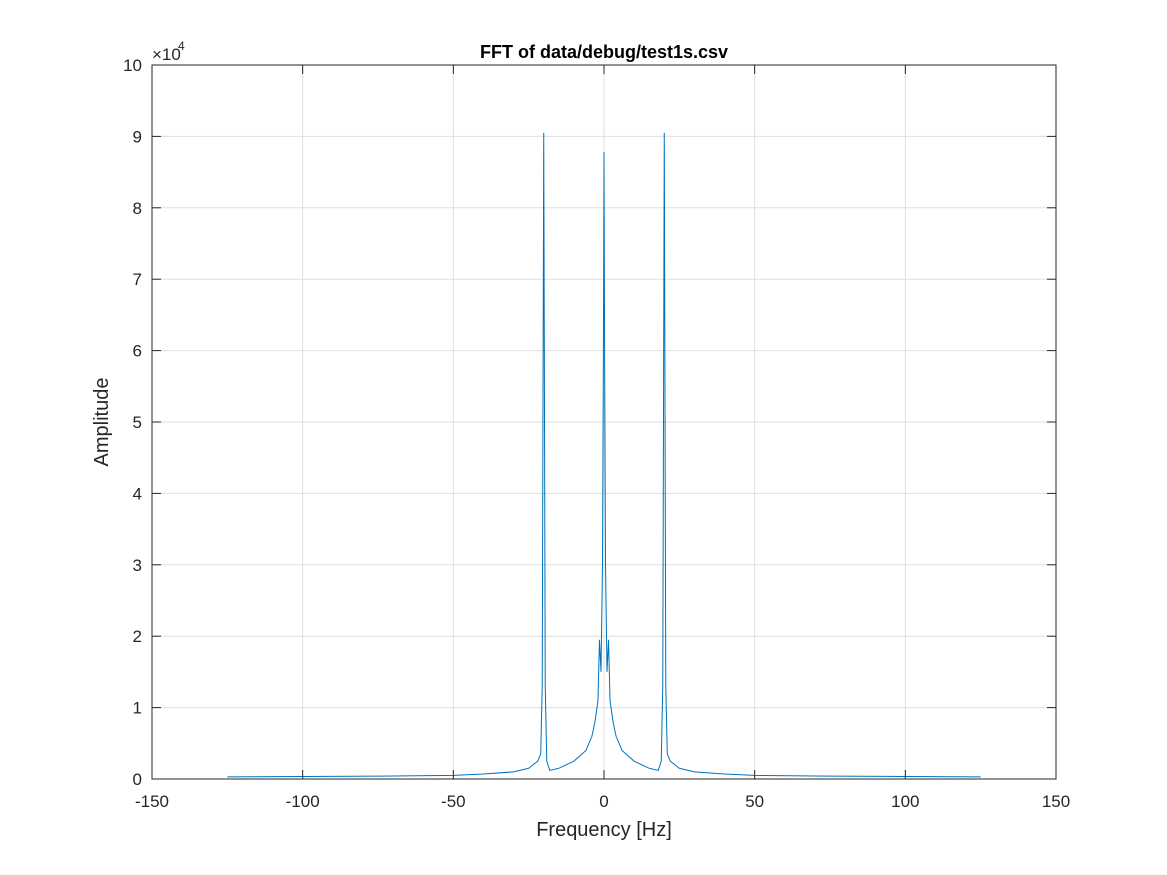  I want to click on x-tick-label: 0, so click(603, 801).